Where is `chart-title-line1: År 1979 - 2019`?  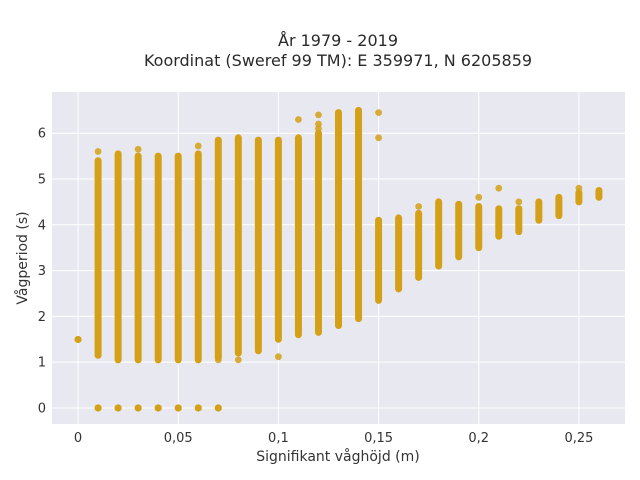 chart-title-line1: År 1979 - 2019 is located at coordinates (338, 40).